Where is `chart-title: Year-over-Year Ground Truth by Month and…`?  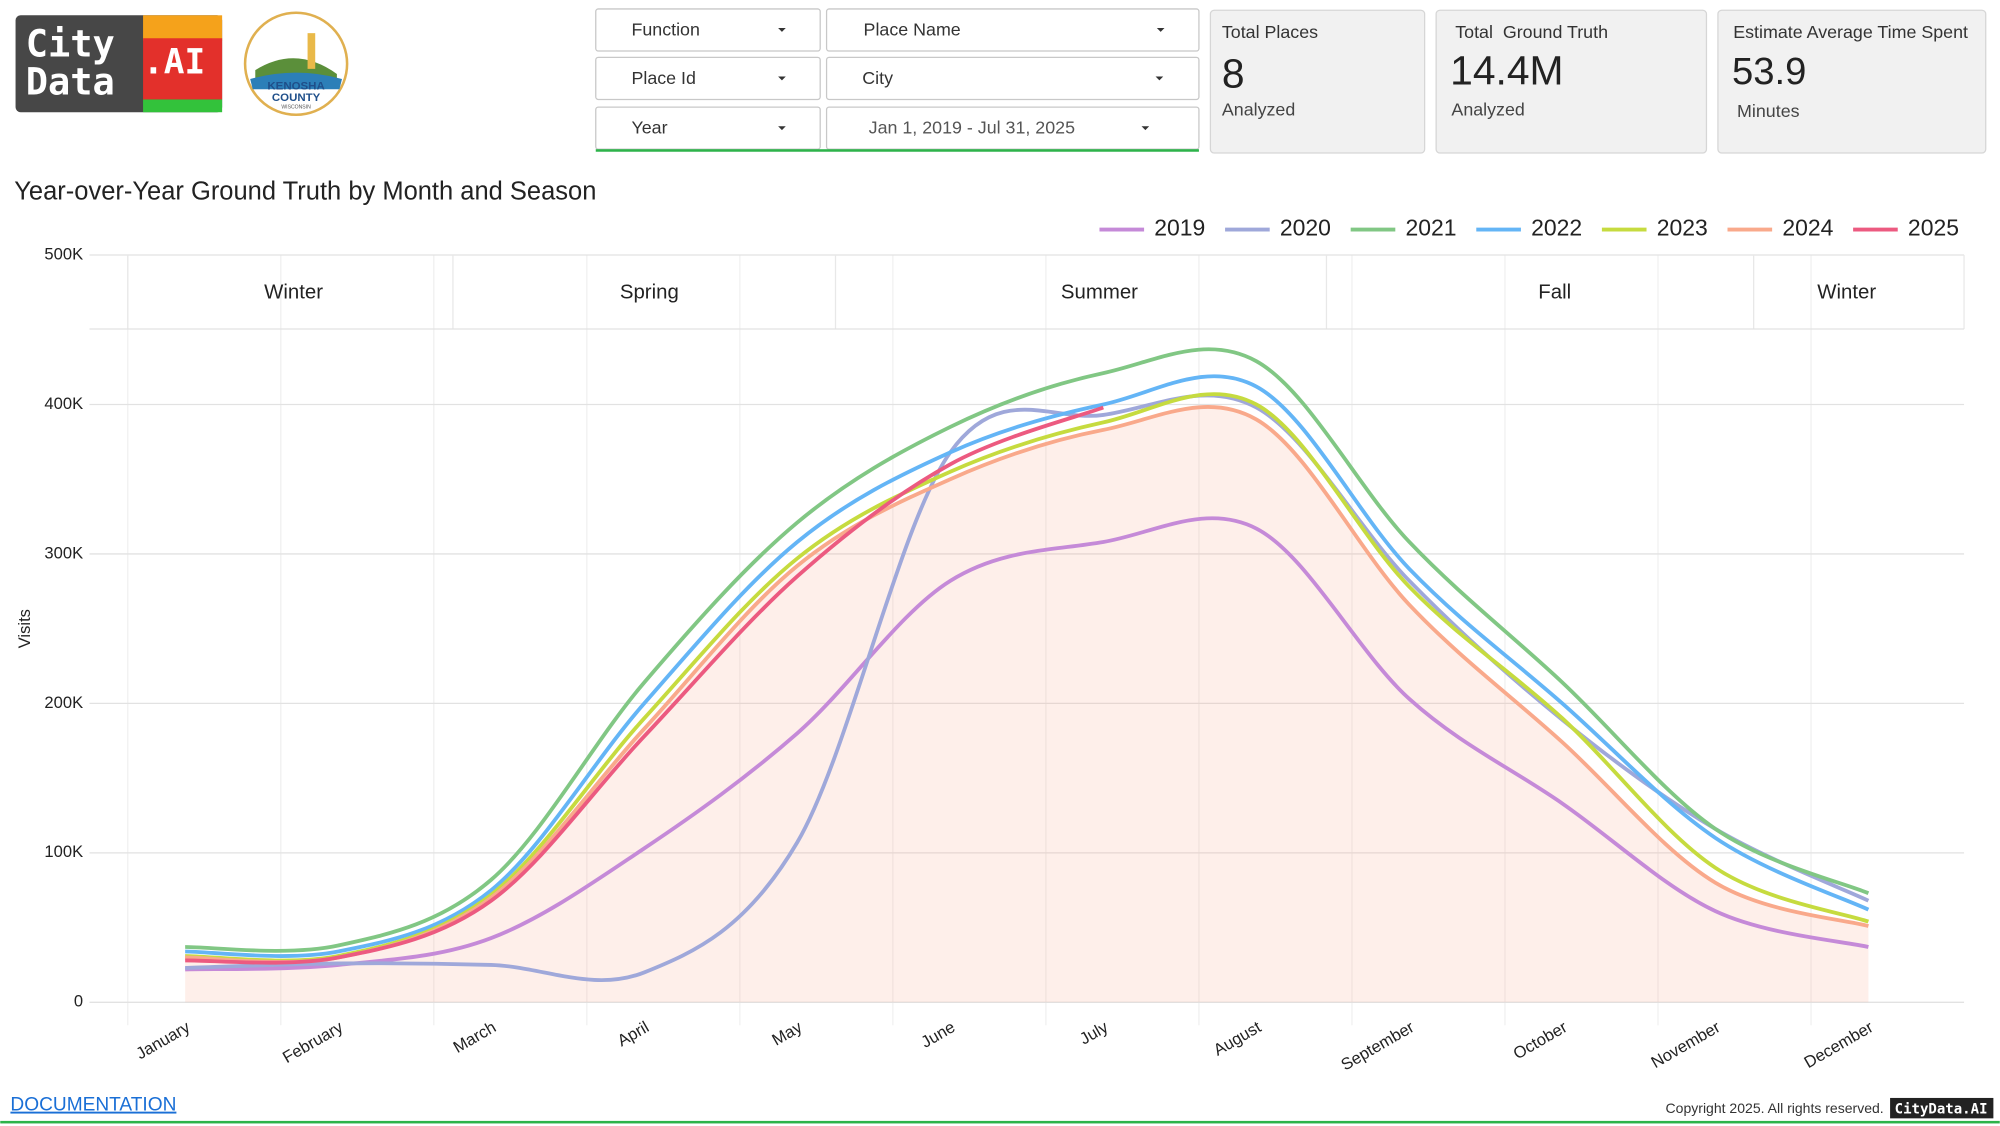 chart-title: Year-over-Year Ground Truth by Month and… is located at coordinates (305, 191).